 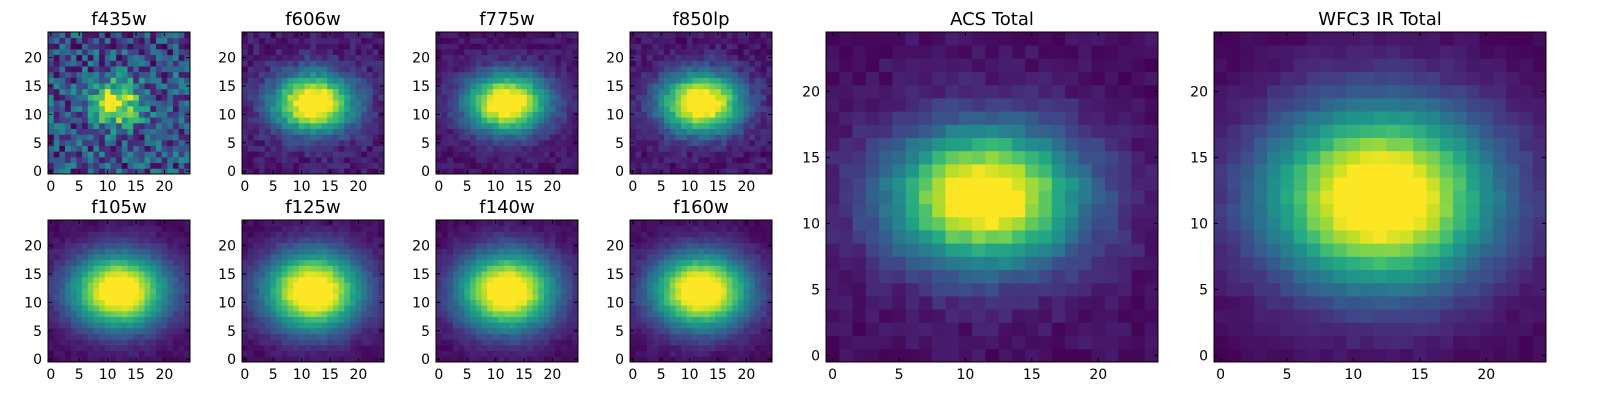 I want to click on panel-title: f435w, so click(x=118, y=19).